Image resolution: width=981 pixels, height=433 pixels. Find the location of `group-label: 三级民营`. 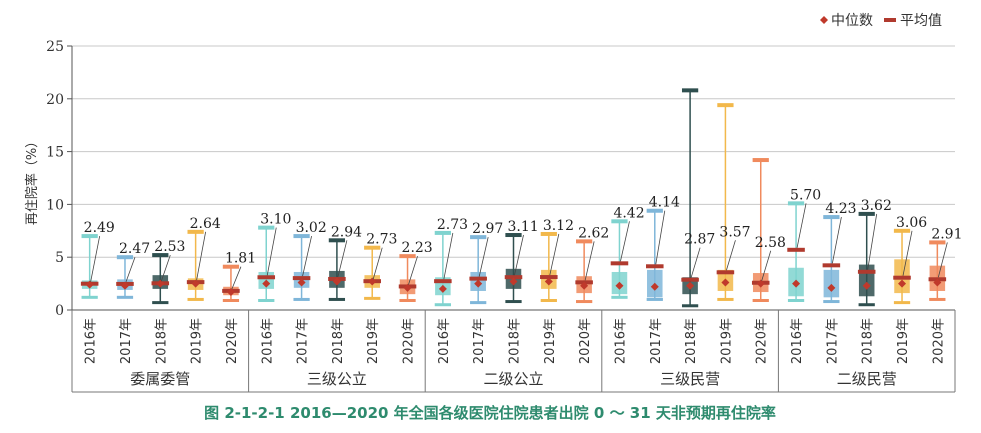

group-label: 三级民营 is located at coordinates (690, 379).